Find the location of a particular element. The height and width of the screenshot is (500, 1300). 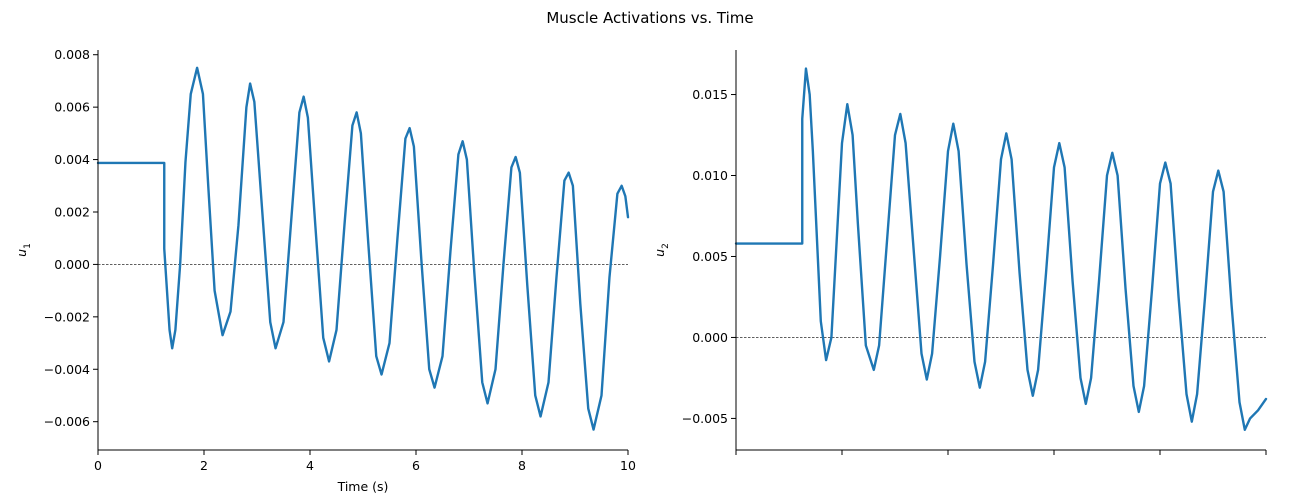

y-tick-label: −0.006 is located at coordinates (67, 421).